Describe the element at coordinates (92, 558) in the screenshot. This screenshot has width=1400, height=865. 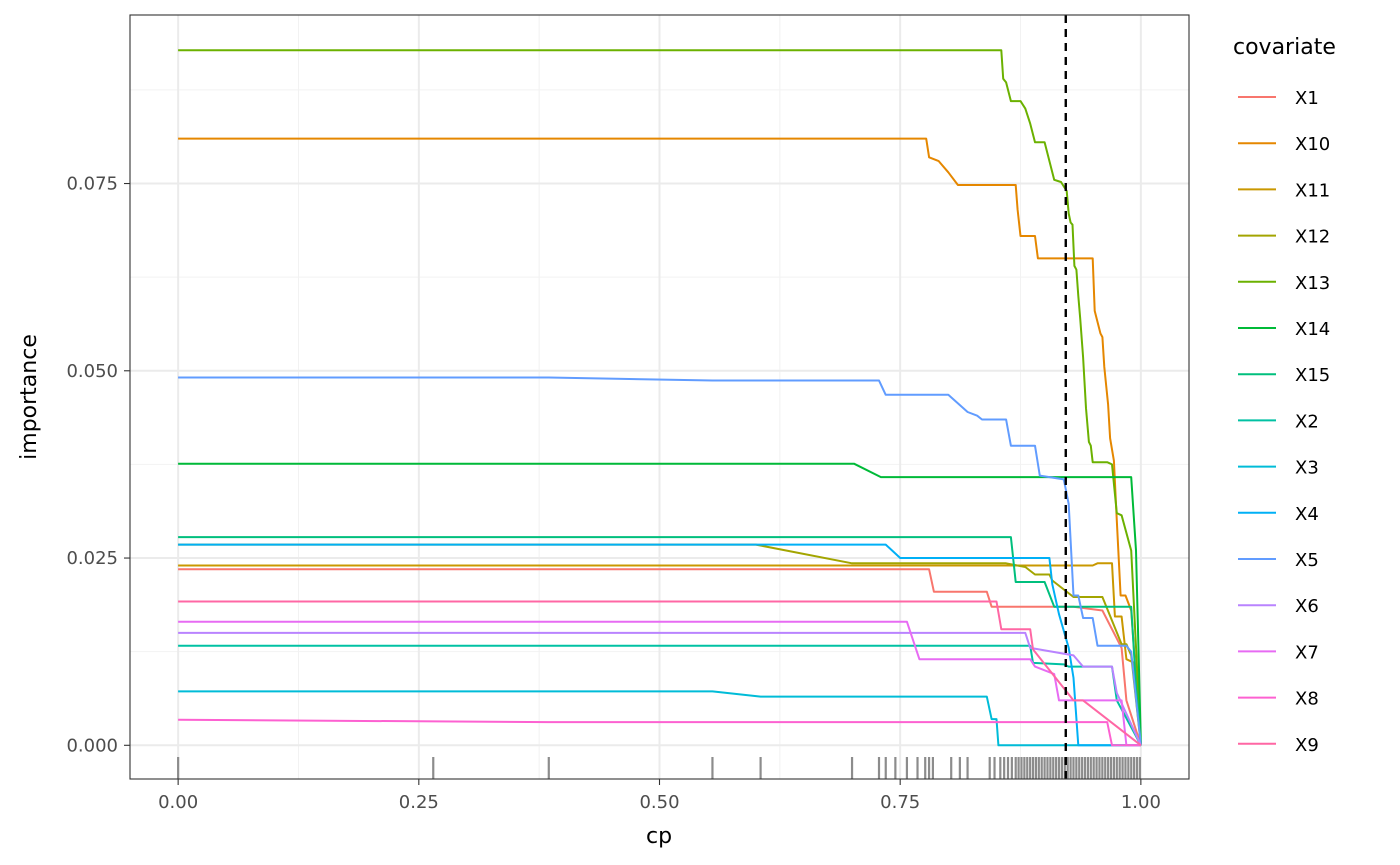
I see `y-tick-label: 0.025` at that location.